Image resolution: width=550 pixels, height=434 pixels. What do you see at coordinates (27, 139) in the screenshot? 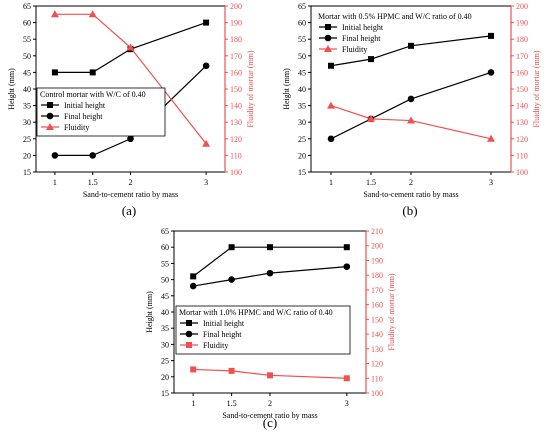
I see `y-tick-label: 25` at bounding box center [27, 139].